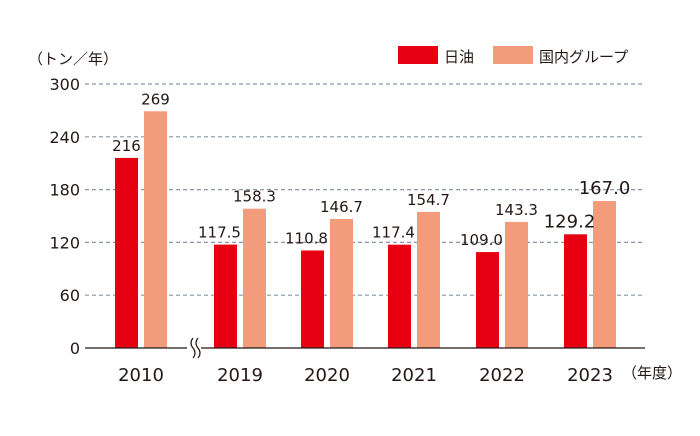  Describe the element at coordinates (481, 240) in the screenshot. I see `data-label: 109.0` at that location.